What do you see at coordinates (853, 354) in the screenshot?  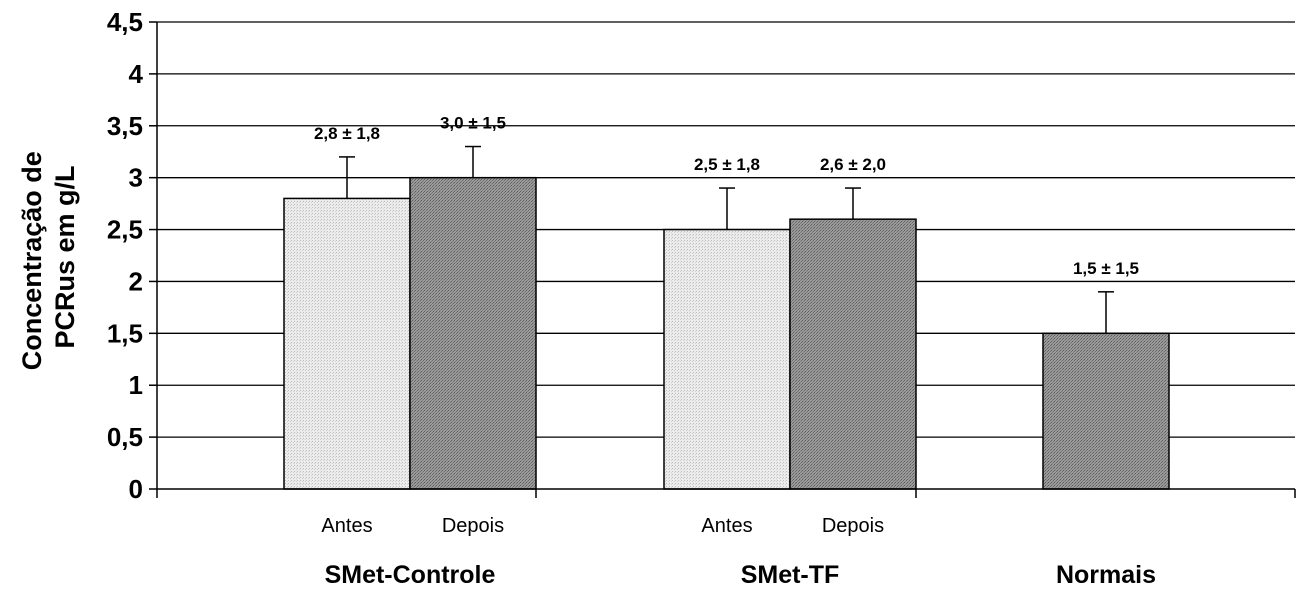 I see `bar-smet-tf-depois` at bounding box center [853, 354].